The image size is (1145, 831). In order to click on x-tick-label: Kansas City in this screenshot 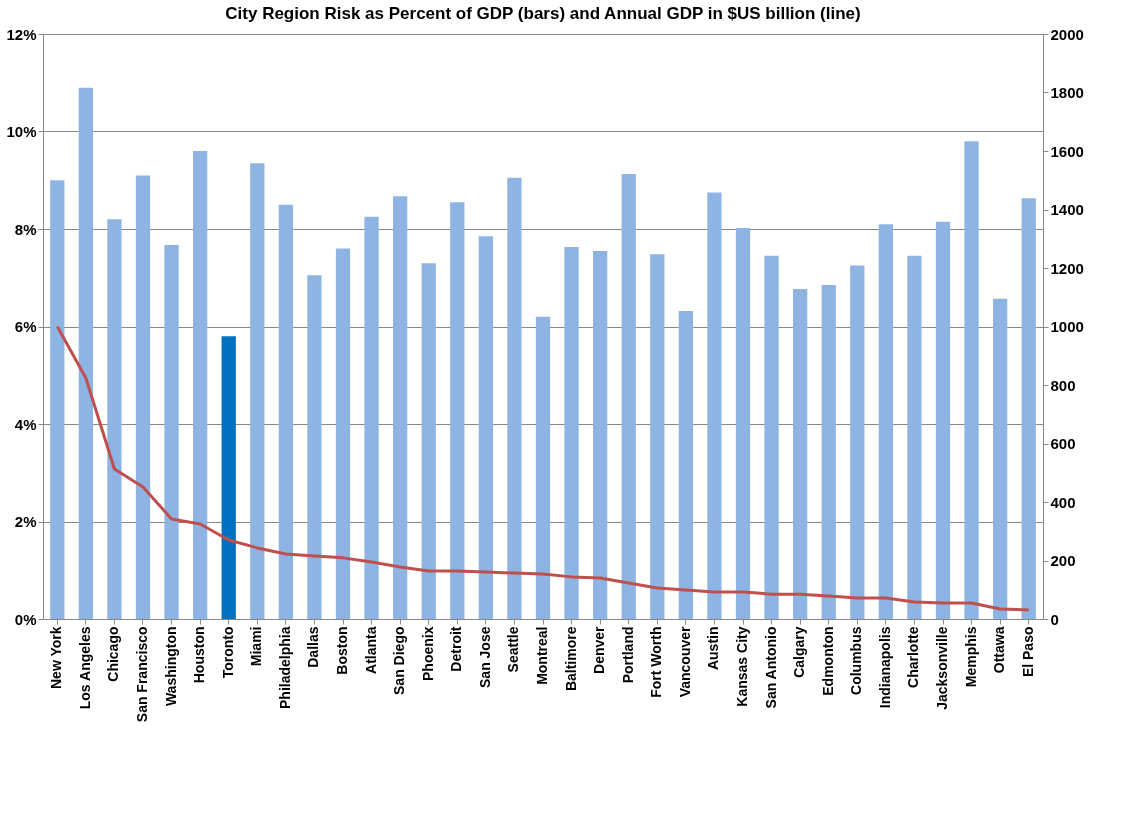, I will do `click(742, 666)`.